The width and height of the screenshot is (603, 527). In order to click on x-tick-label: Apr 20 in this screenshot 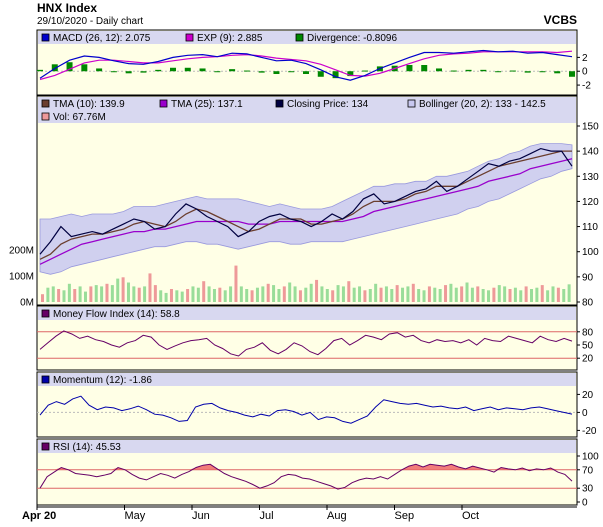, I will do `click(39, 516)`.